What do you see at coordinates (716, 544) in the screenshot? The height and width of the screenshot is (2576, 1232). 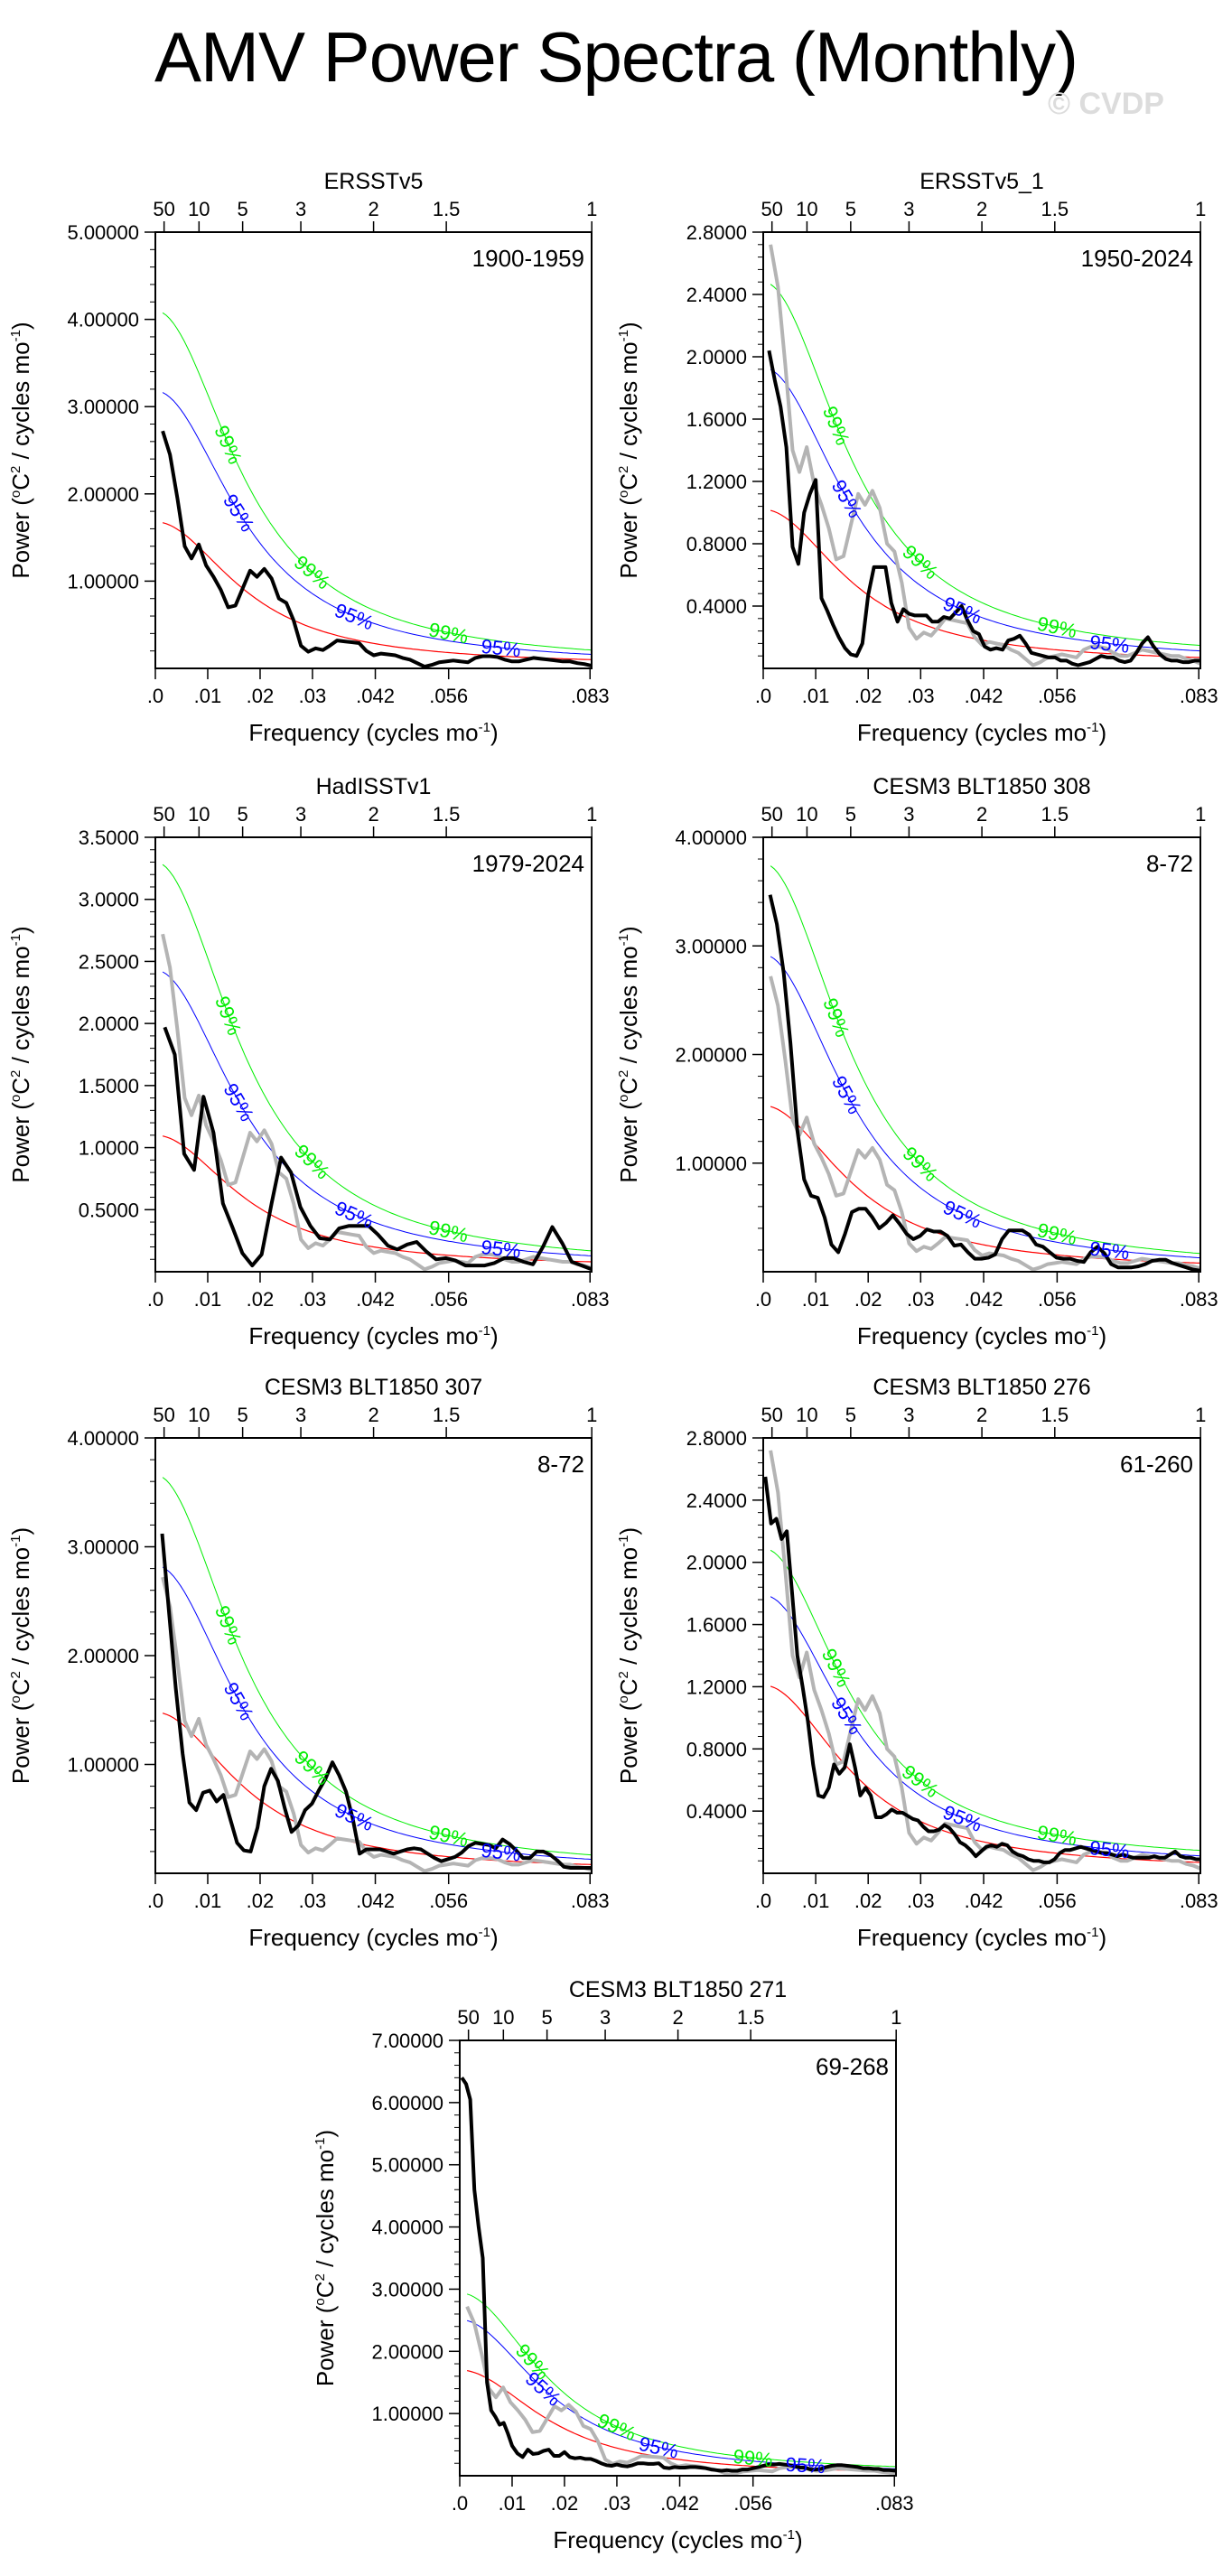 I see `y-tick-label: 0.8000` at bounding box center [716, 544].